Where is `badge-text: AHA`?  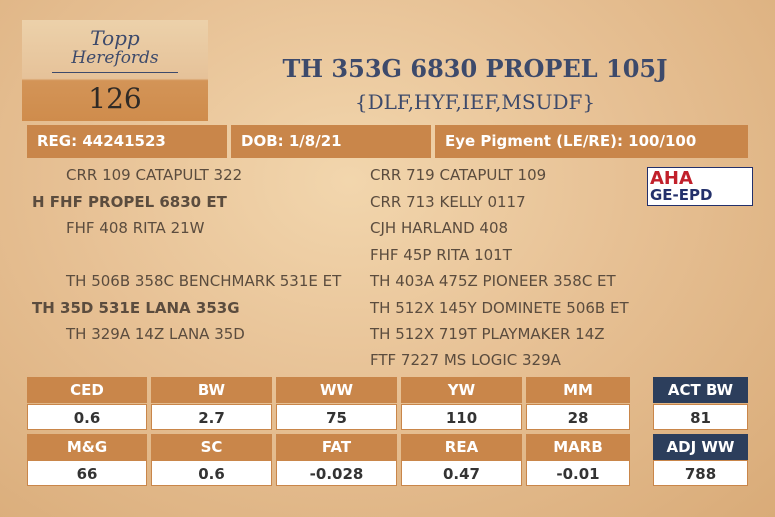
badge-text: AHA is located at coordinates (671, 178).